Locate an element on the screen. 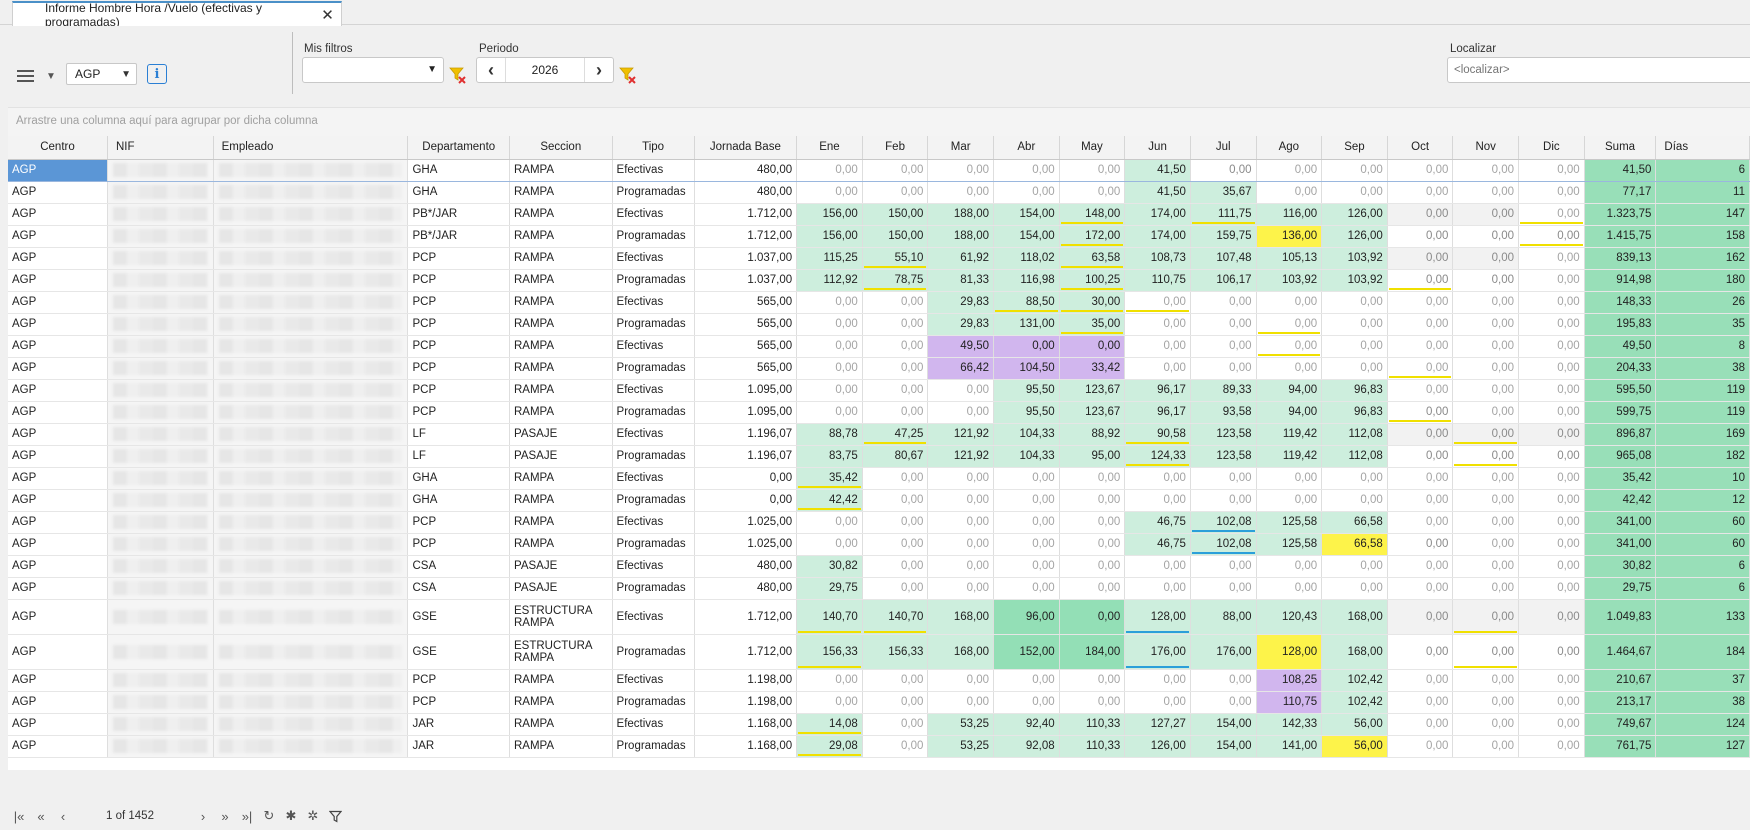  cell-jornada-base: 480,00 is located at coordinates (746, 170).